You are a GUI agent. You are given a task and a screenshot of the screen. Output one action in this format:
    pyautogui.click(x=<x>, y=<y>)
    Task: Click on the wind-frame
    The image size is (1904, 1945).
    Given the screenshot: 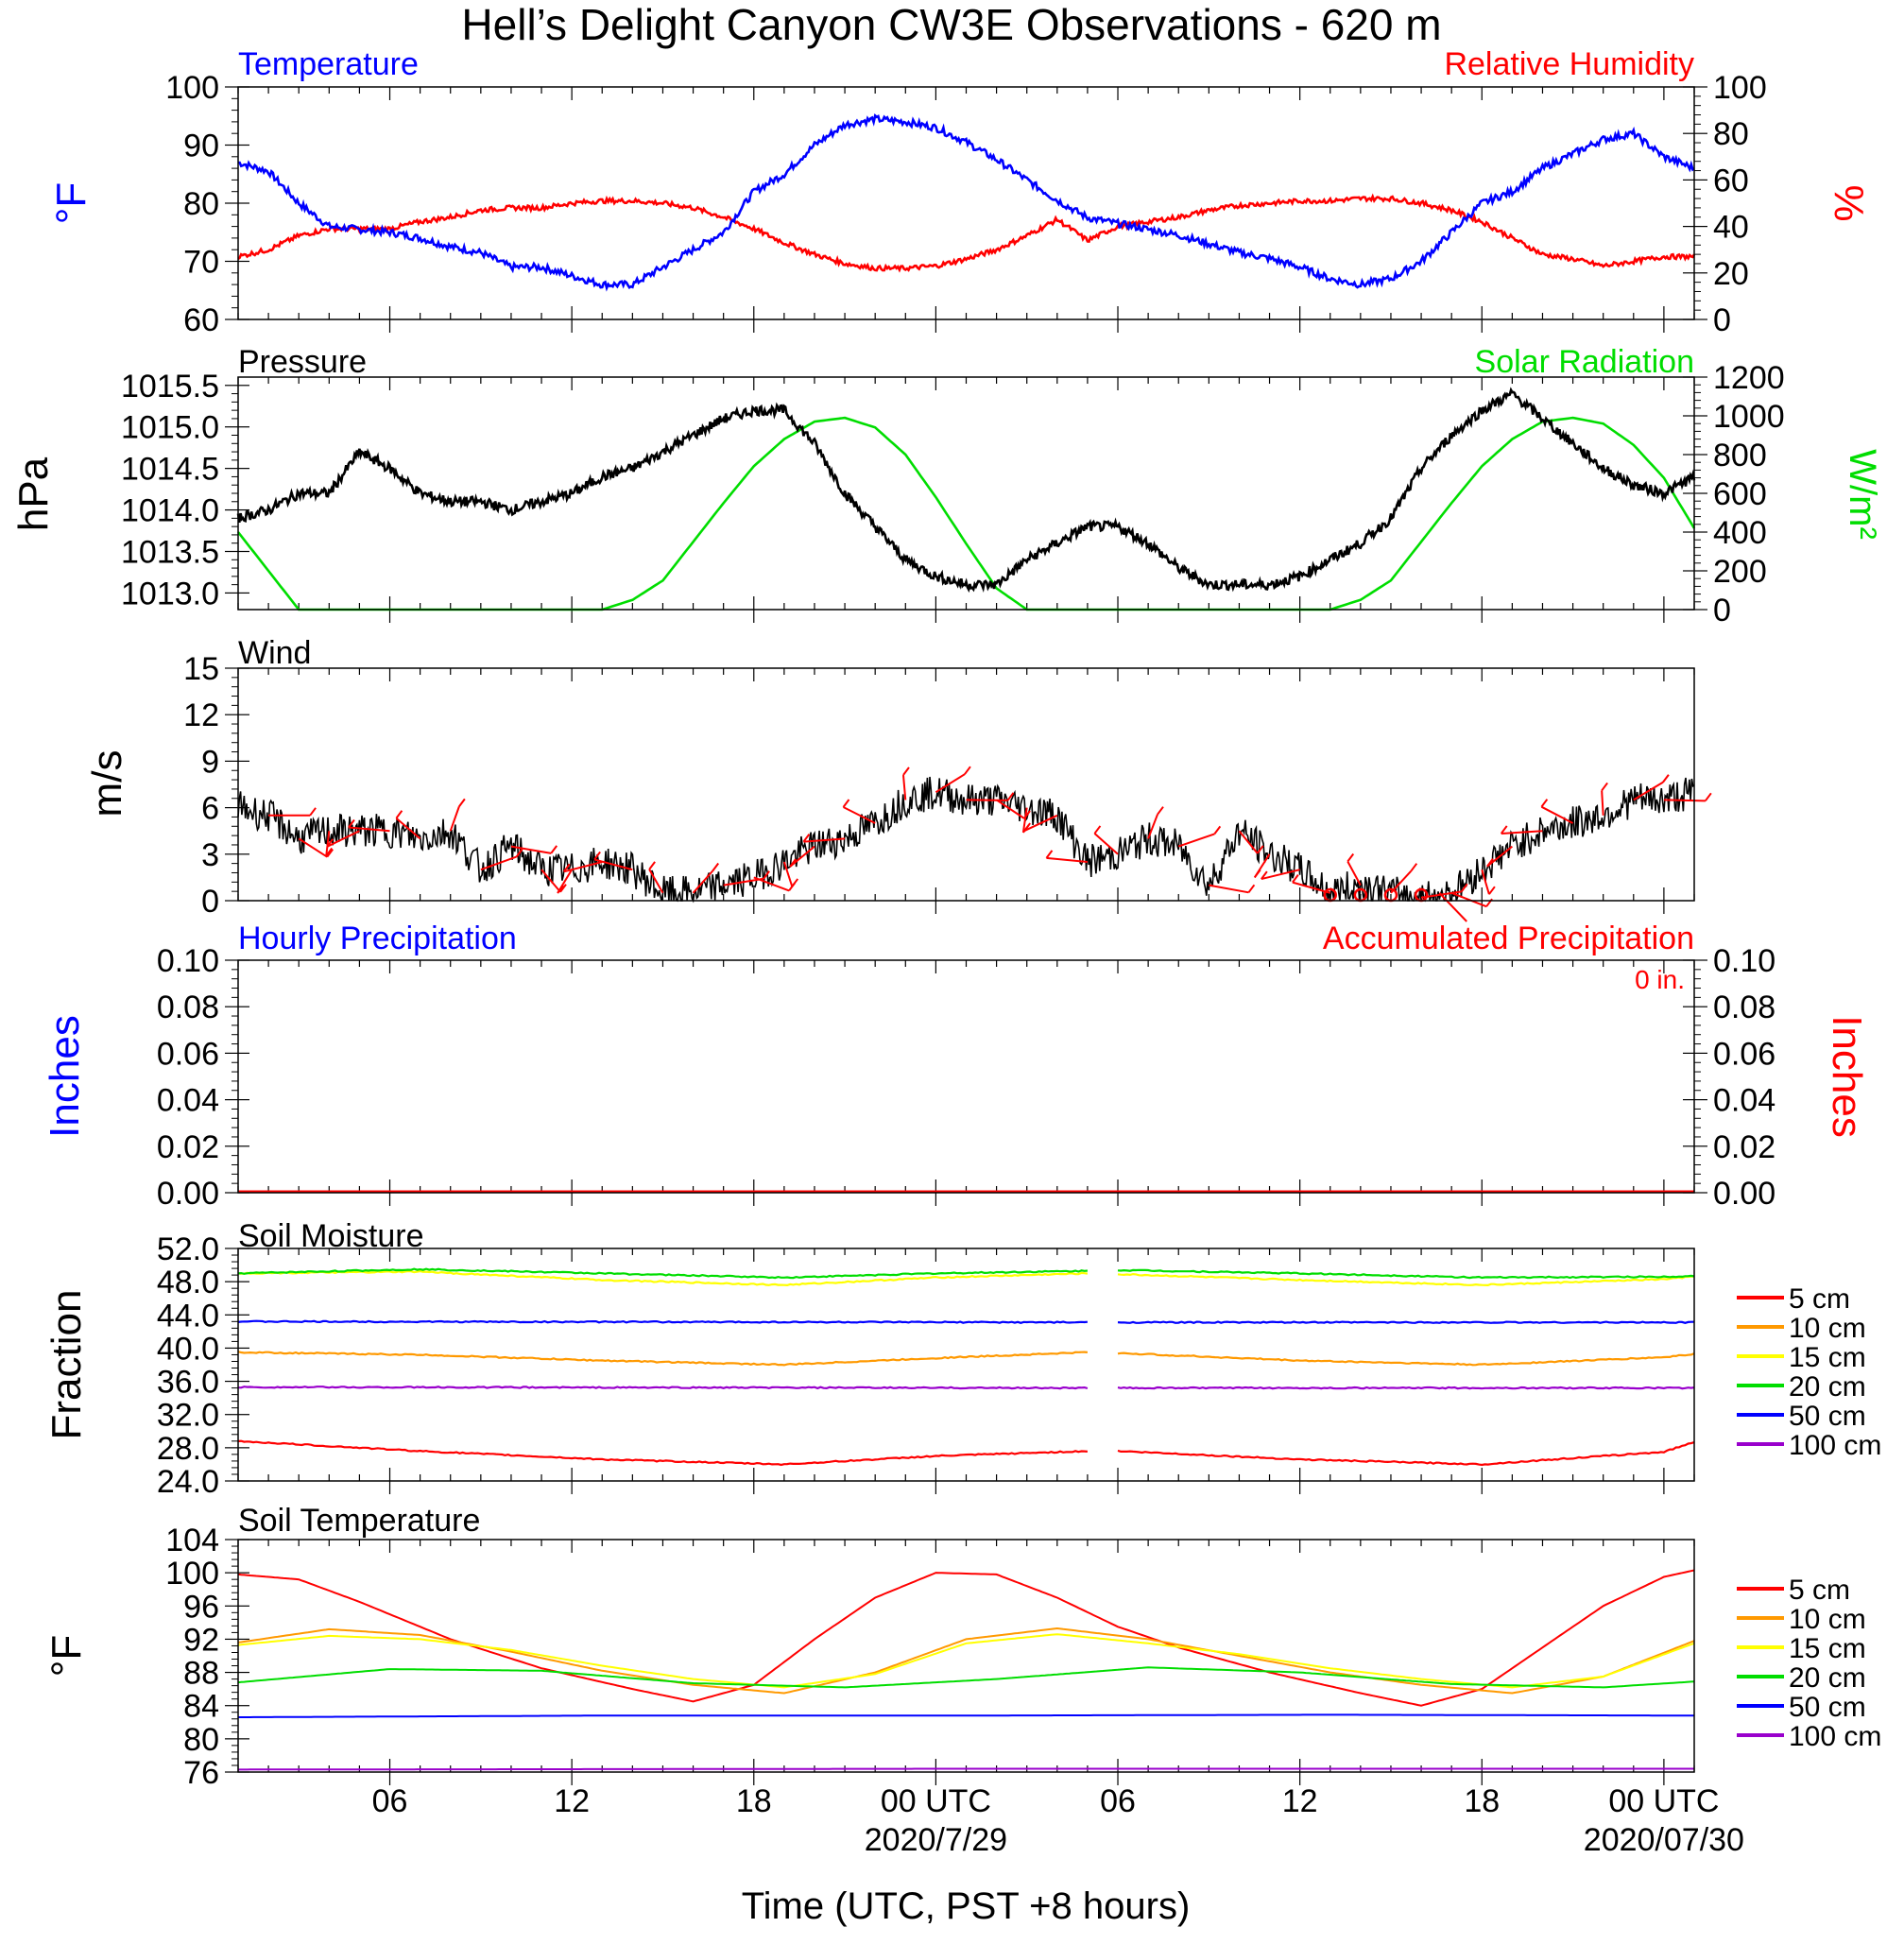 What is the action you would take?
    pyautogui.click(x=966, y=784)
    